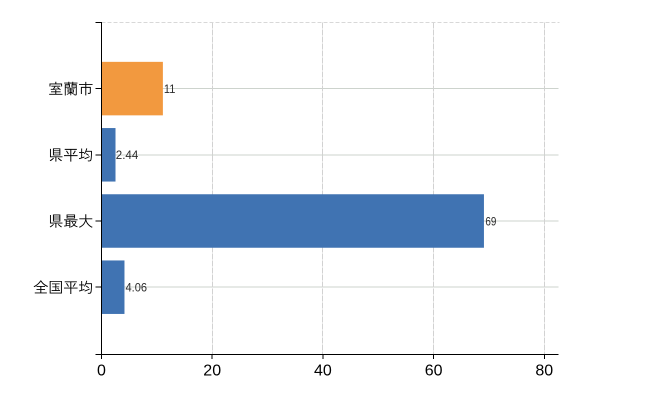  What do you see at coordinates (170, 89) in the screenshot?
I see `svg-text: 11` at bounding box center [170, 89].